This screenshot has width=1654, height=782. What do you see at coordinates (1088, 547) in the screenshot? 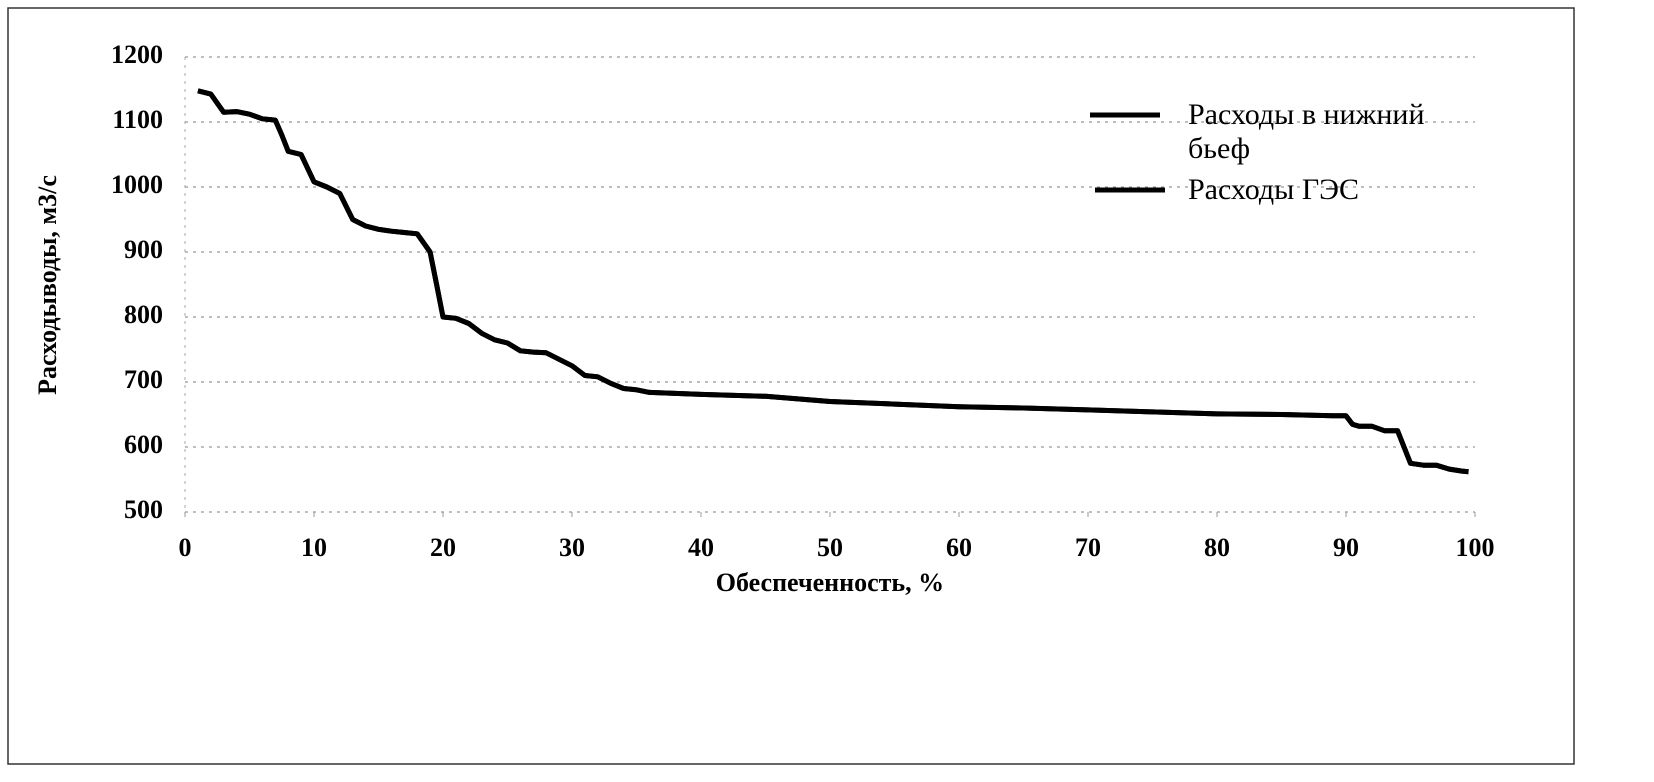
I see `x-tick-label: 70` at bounding box center [1088, 547].